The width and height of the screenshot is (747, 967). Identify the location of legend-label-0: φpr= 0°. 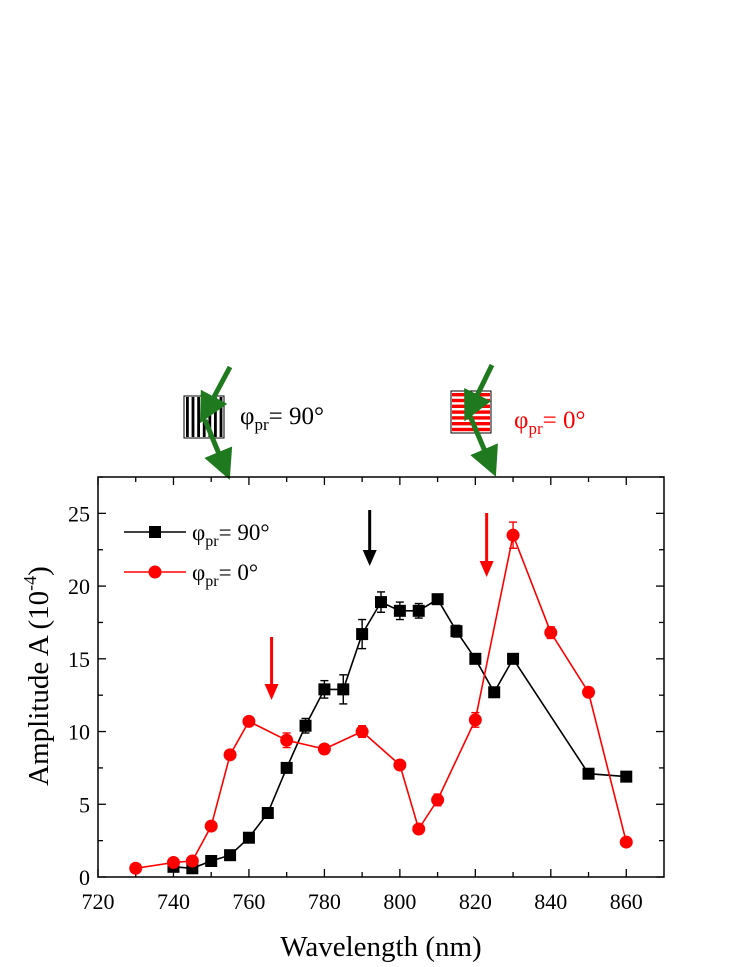
(225, 575).